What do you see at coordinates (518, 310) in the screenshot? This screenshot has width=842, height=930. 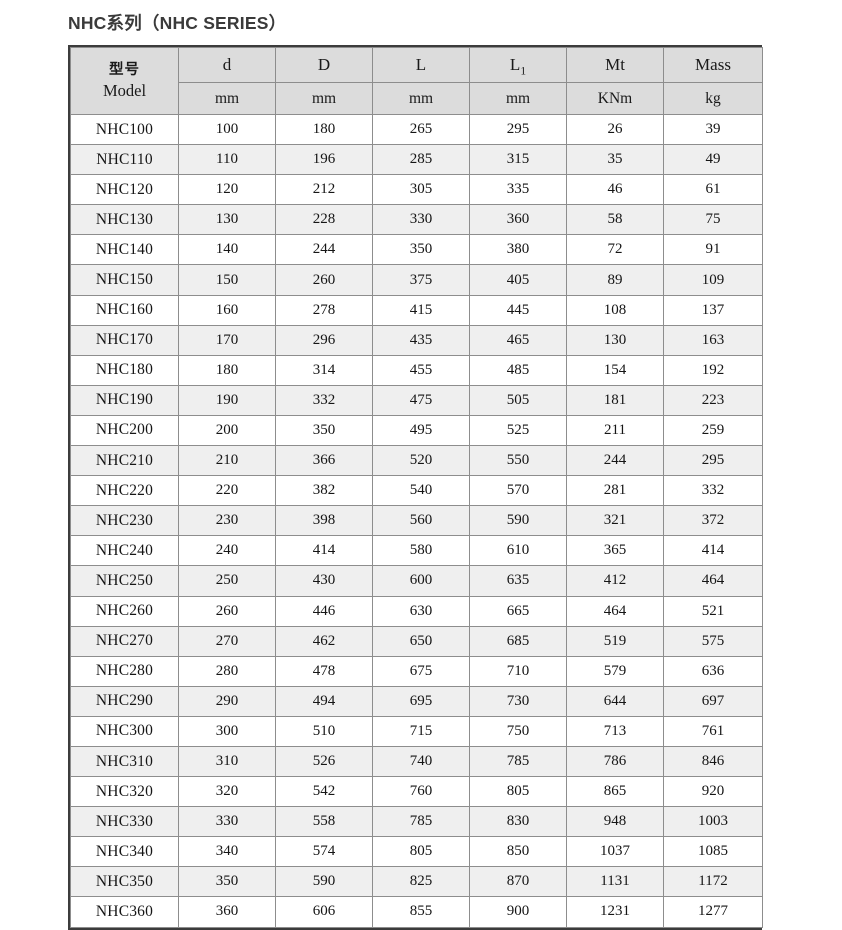 I see `cell-L1: 445` at bounding box center [518, 310].